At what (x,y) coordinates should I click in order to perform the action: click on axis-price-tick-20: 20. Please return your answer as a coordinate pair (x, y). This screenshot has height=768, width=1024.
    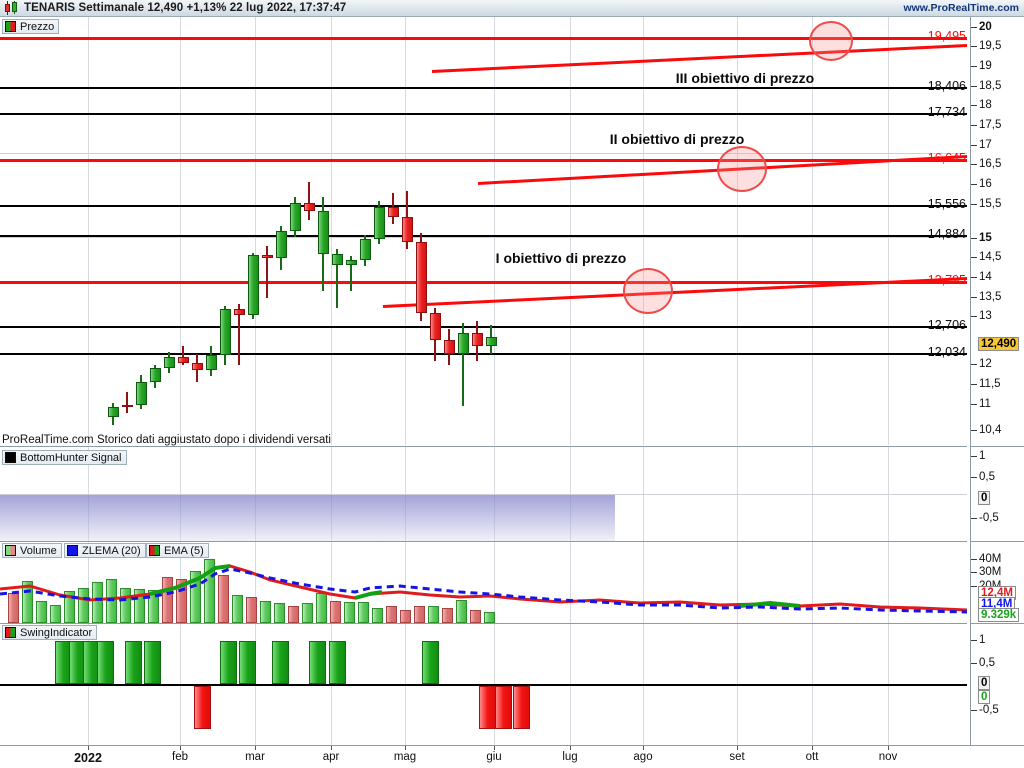
    Looking at the image, I should click on (985, 27).